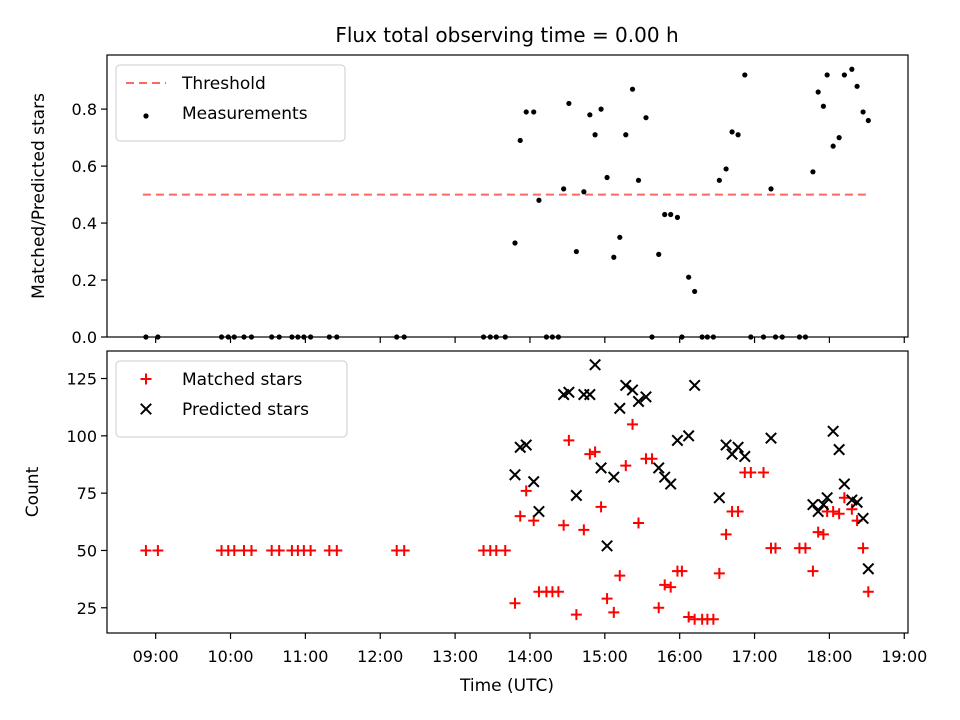  I want to click on counts-y-ticks: 25 50 75 100 125, so click(86, 494).